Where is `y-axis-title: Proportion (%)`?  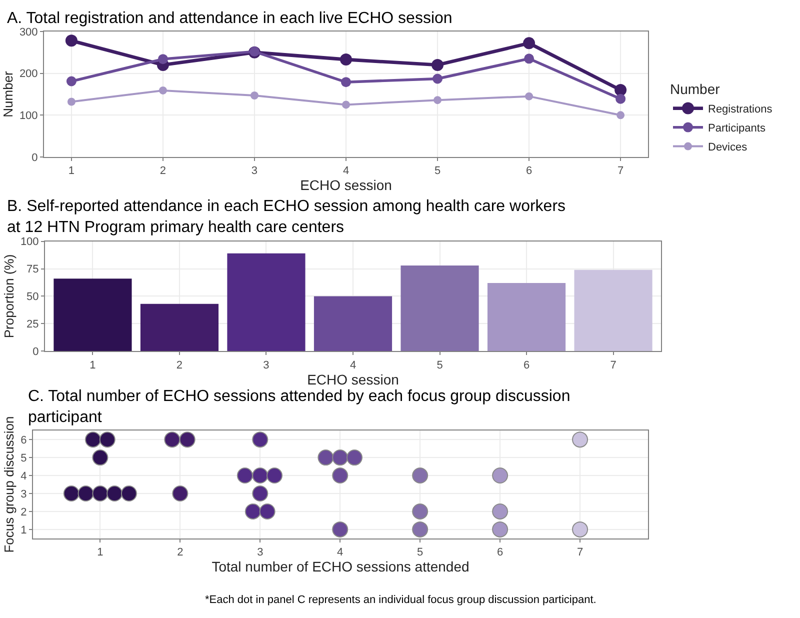 y-axis-title: Proportion (%) is located at coordinates (8, 296).